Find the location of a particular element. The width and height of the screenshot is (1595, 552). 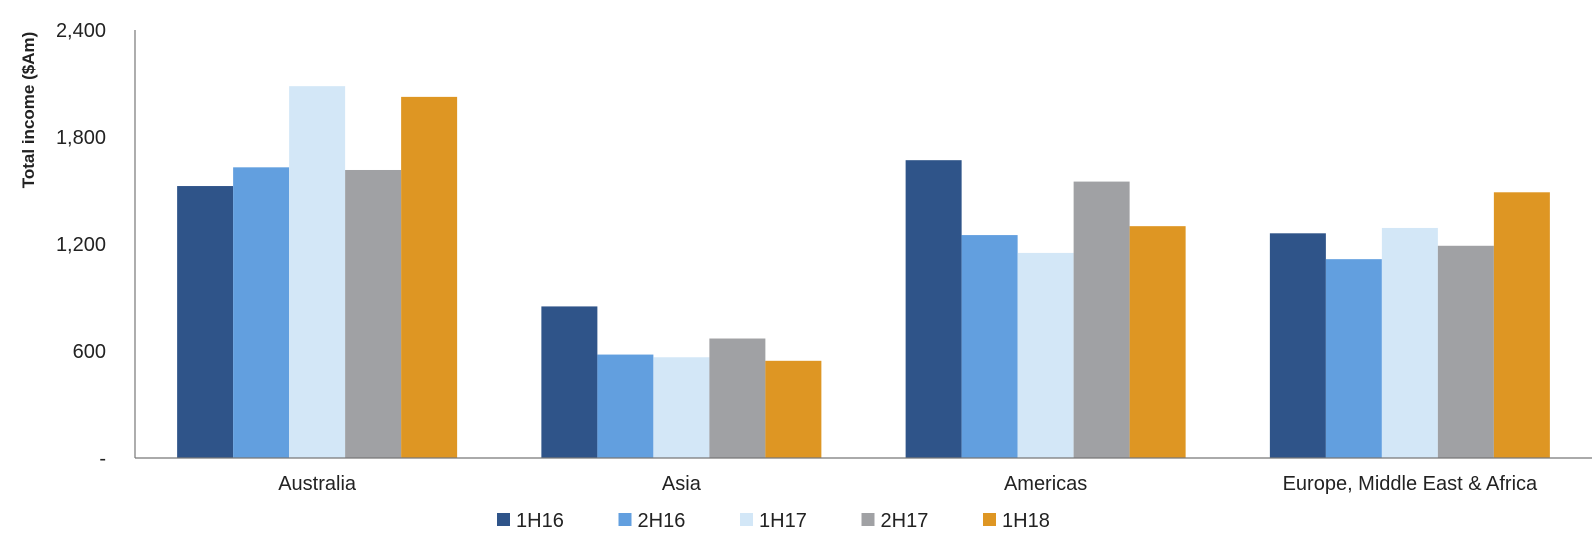

y-axis-label: Total income ($Am) is located at coordinates (28, 110).